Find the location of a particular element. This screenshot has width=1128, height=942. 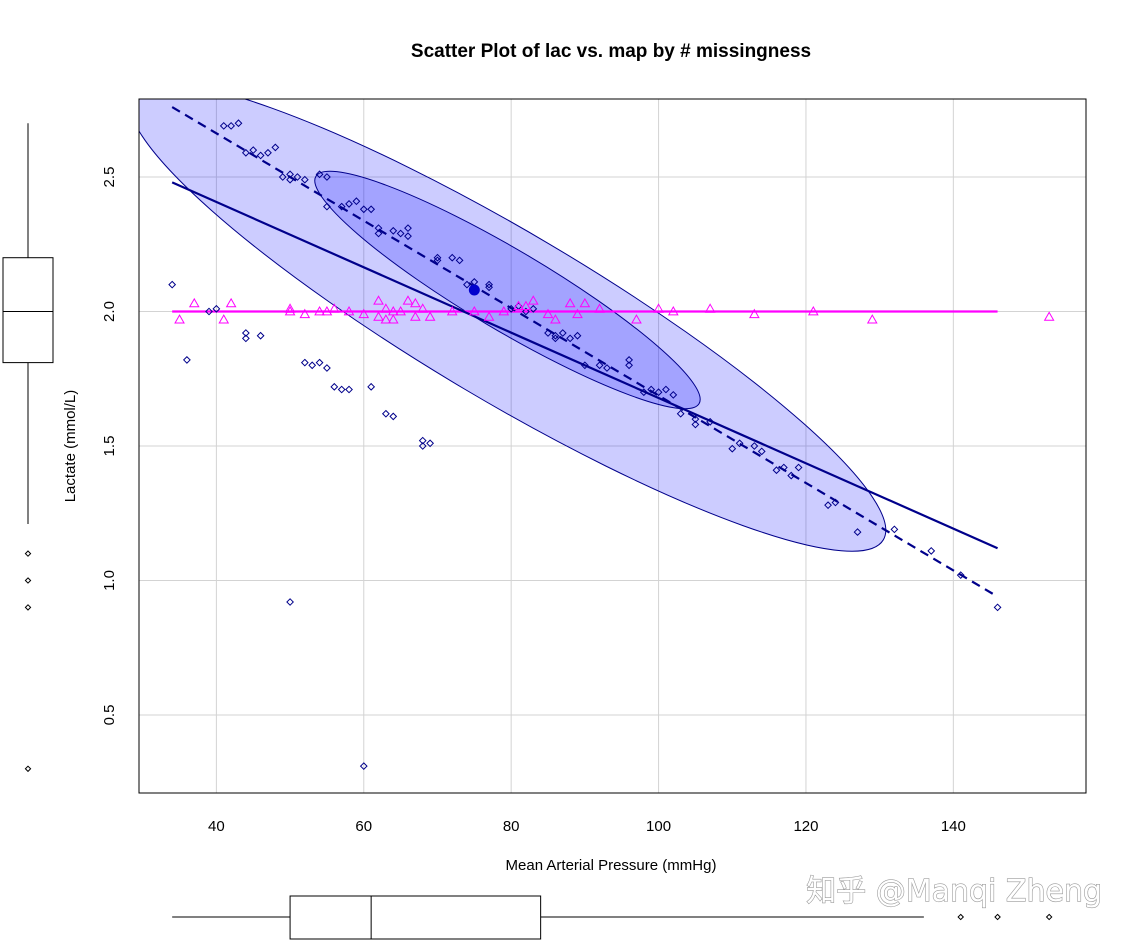

x-tick-label: 100 is located at coordinates (658, 826).